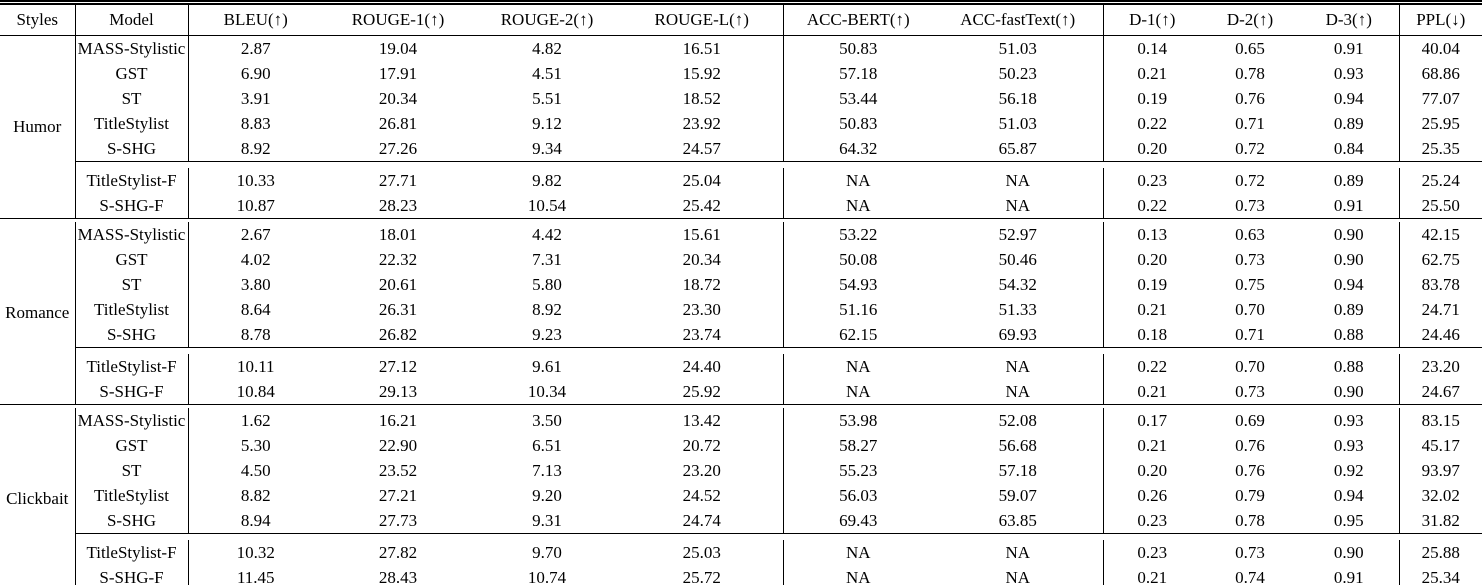  Describe the element at coordinates (255, 366) in the screenshot. I see `metric-value: 10.11` at that location.